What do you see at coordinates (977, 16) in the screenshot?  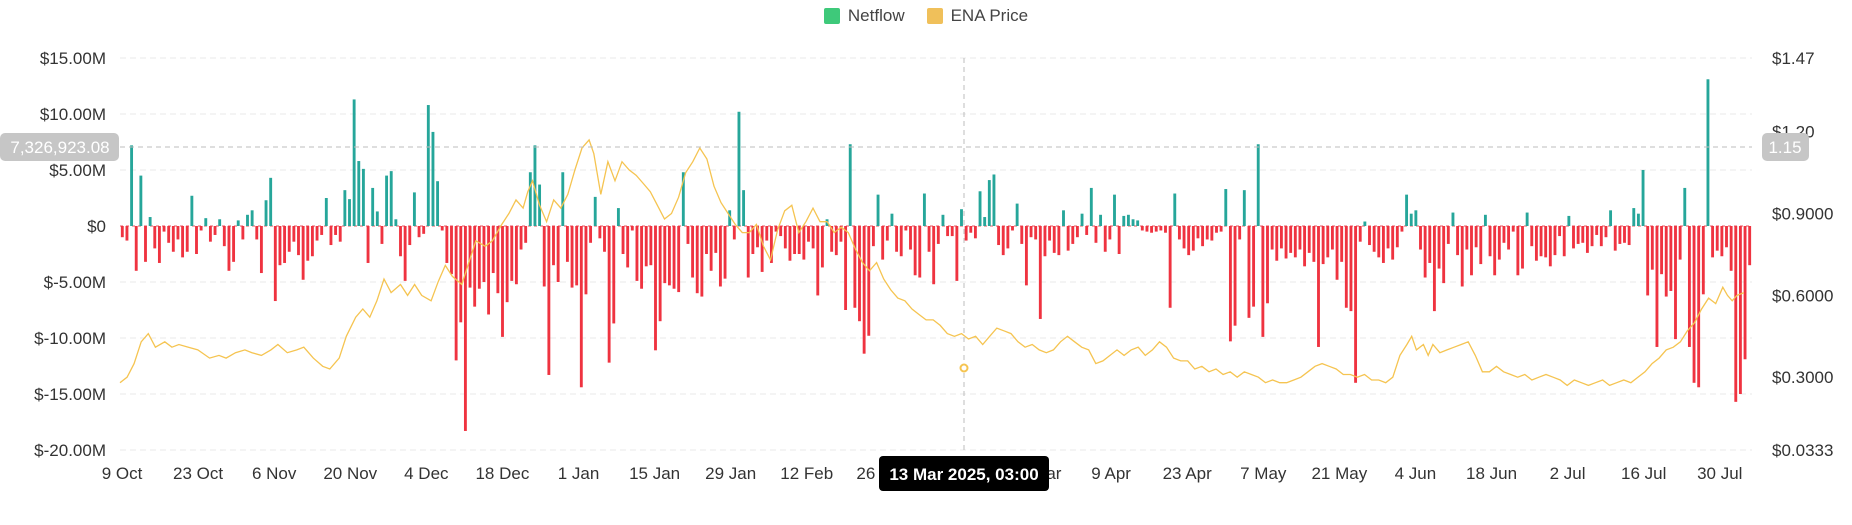 I see `legend-item-ena-price: ENA Price` at bounding box center [977, 16].